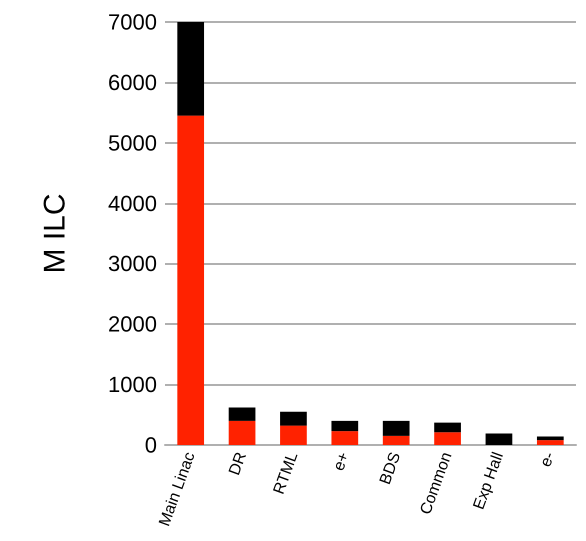 Image resolution: width=586 pixels, height=541 pixels. What do you see at coordinates (238, 464) in the screenshot?
I see `x-tick-label: DR` at bounding box center [238, 464].